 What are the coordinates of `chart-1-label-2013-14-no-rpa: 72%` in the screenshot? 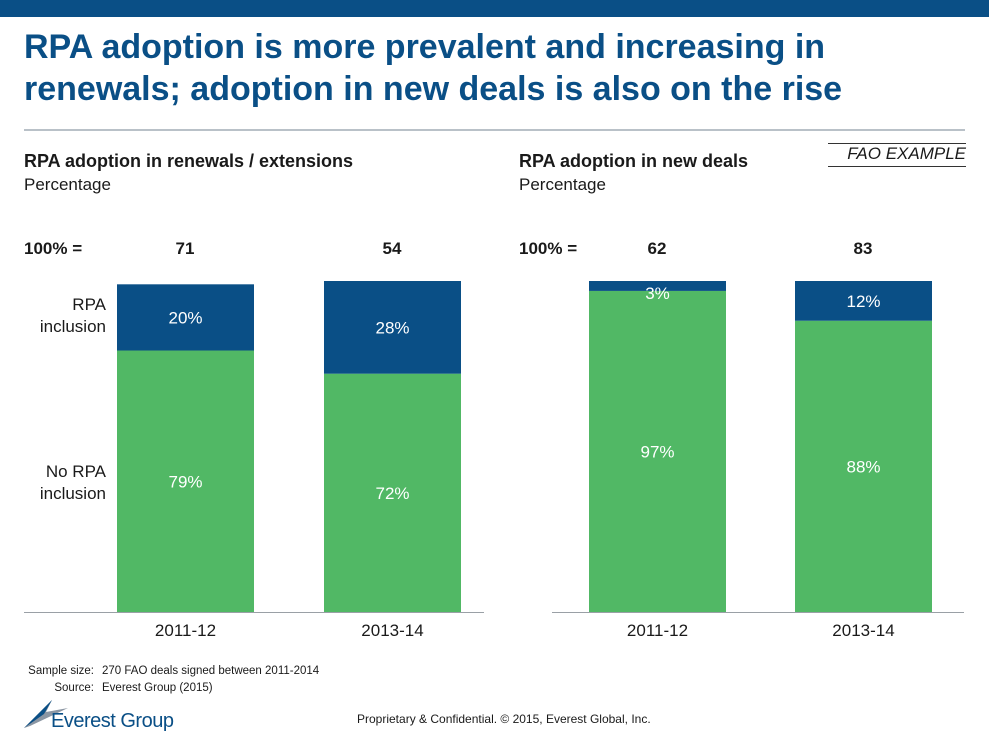 It's located at (392, 493).